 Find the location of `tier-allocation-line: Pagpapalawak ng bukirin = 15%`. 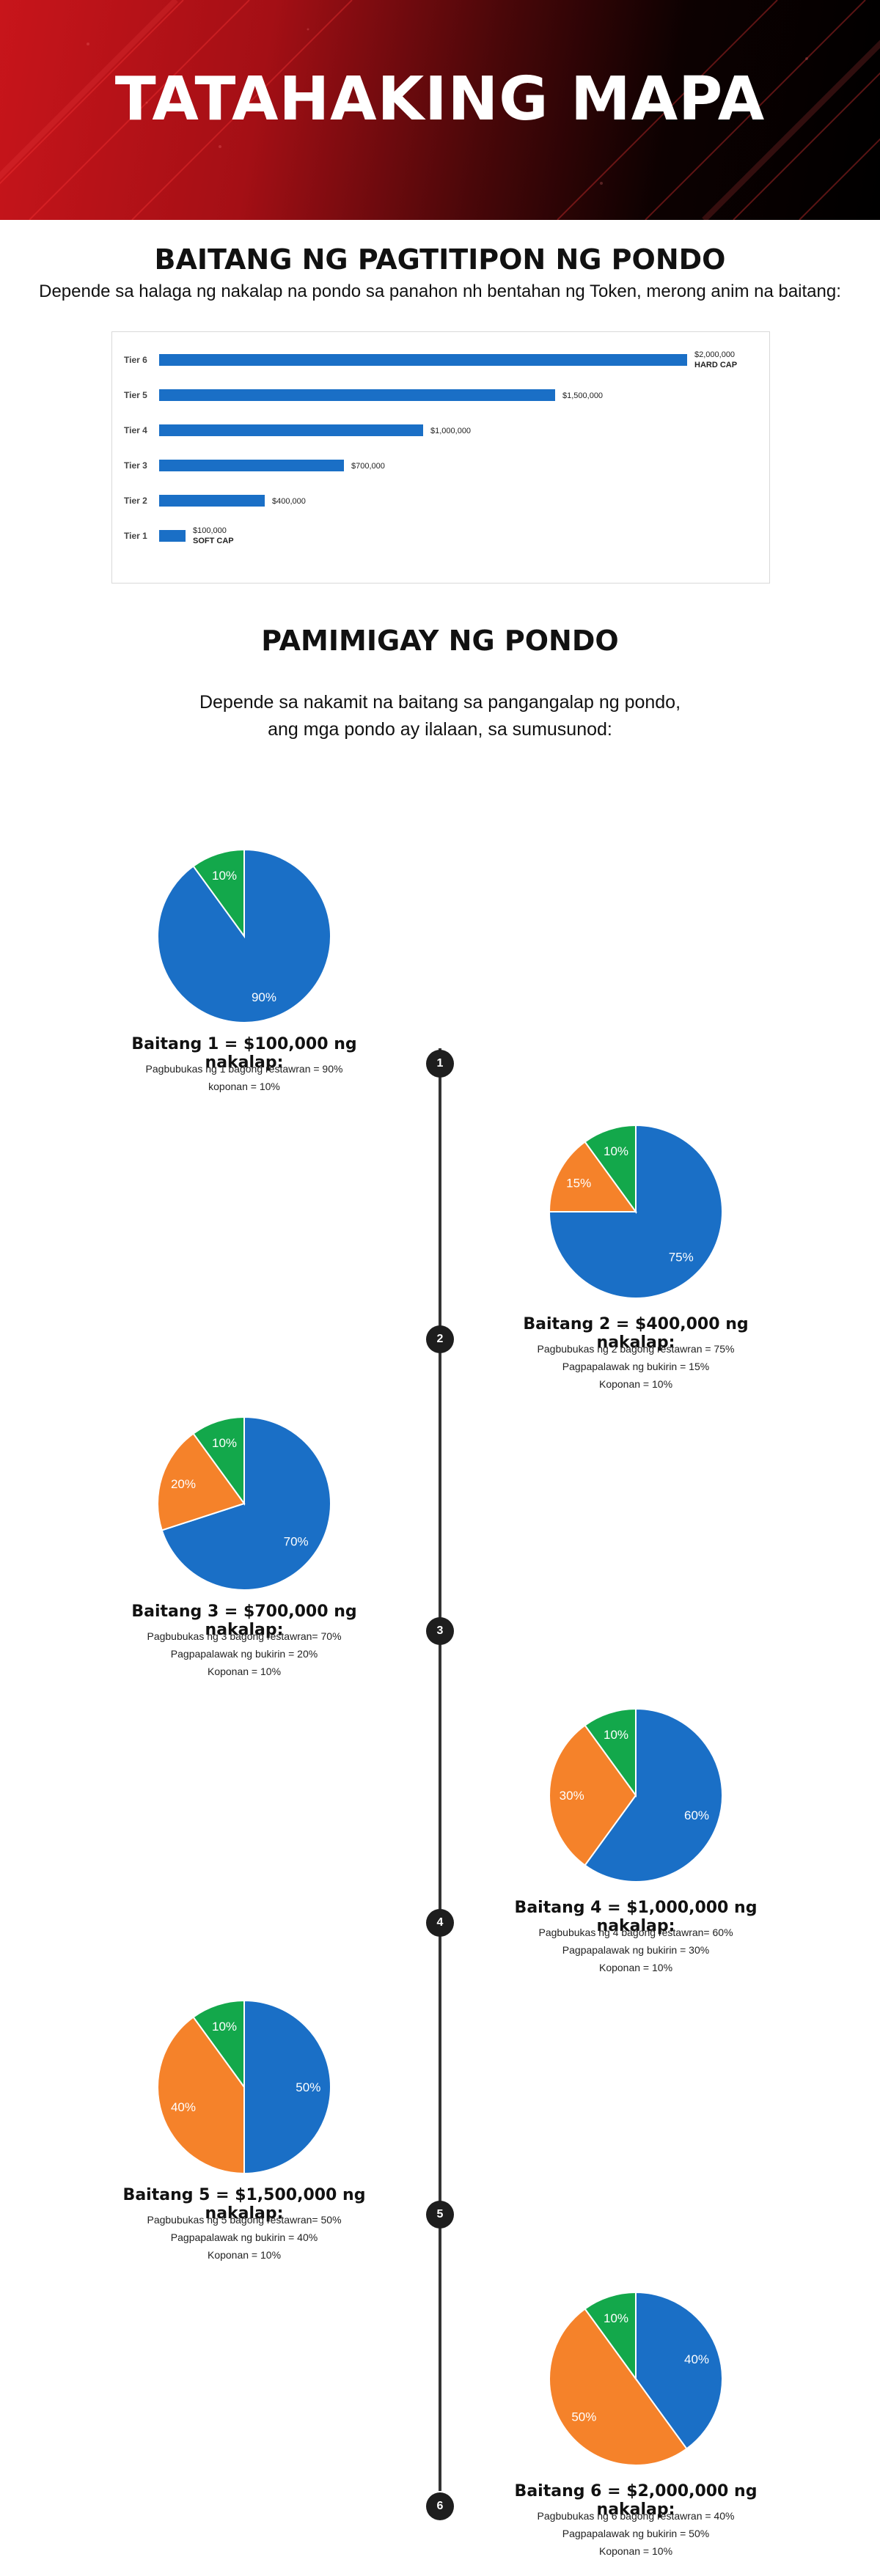

tier-allocation-line: Pagpapalawak ng bukirin = 15% is located at coordinates (636, 1366).